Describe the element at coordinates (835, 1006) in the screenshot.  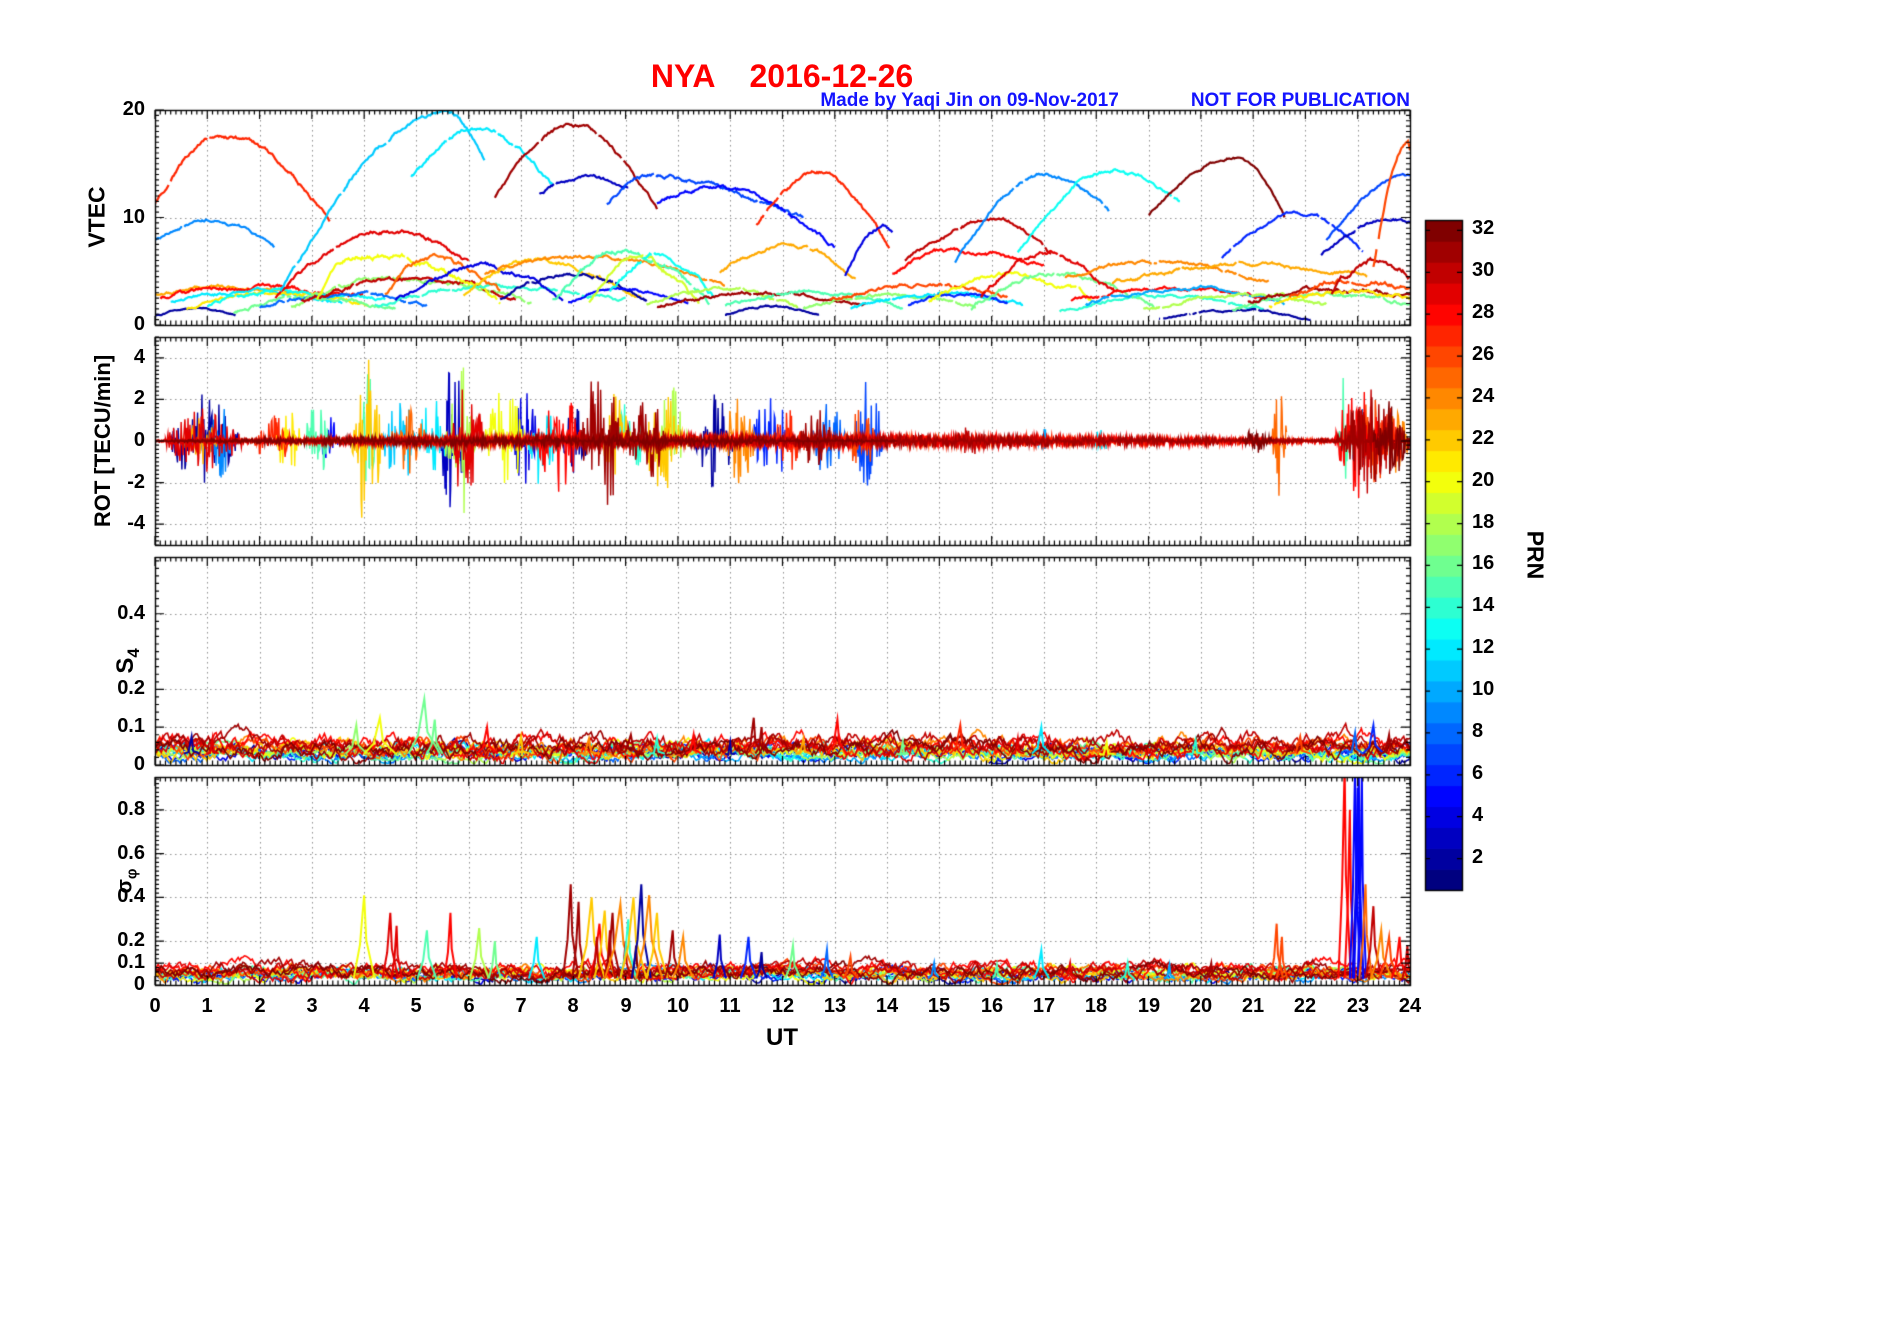
I see `x-tick-label: 13` at that location.